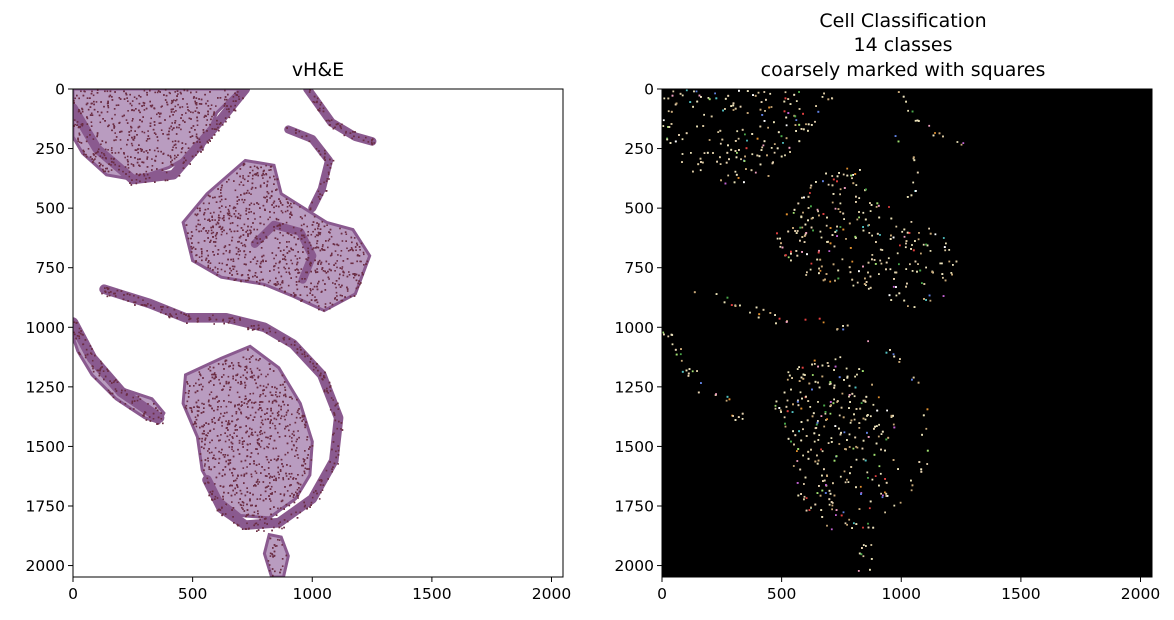 The height and width of the screenshot is (620, 1174). Describe the element at coordinates (45, 566) in the screenshot. I see `y-tick-label: 2000` at that location.